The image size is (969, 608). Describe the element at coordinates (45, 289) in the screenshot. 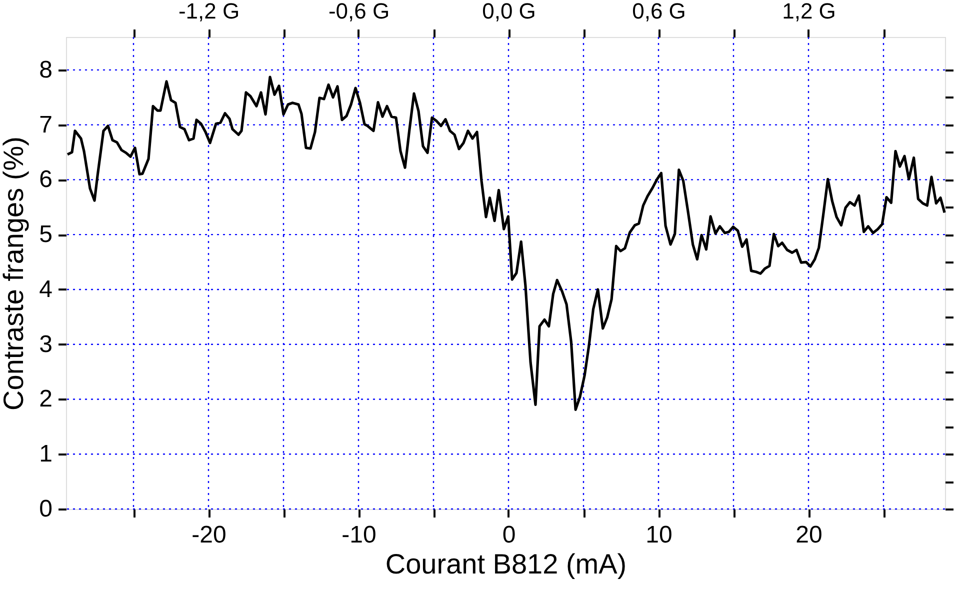

I see `y-tick-label: 4` at that location.